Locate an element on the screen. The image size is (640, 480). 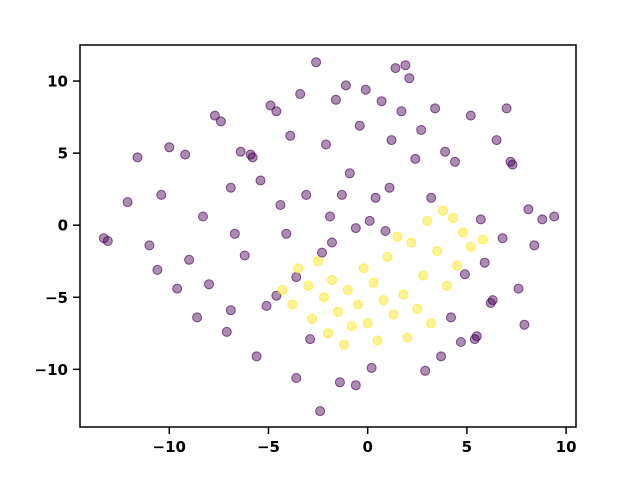
y-tick-label: 0 is located at coordinates (63, 226).